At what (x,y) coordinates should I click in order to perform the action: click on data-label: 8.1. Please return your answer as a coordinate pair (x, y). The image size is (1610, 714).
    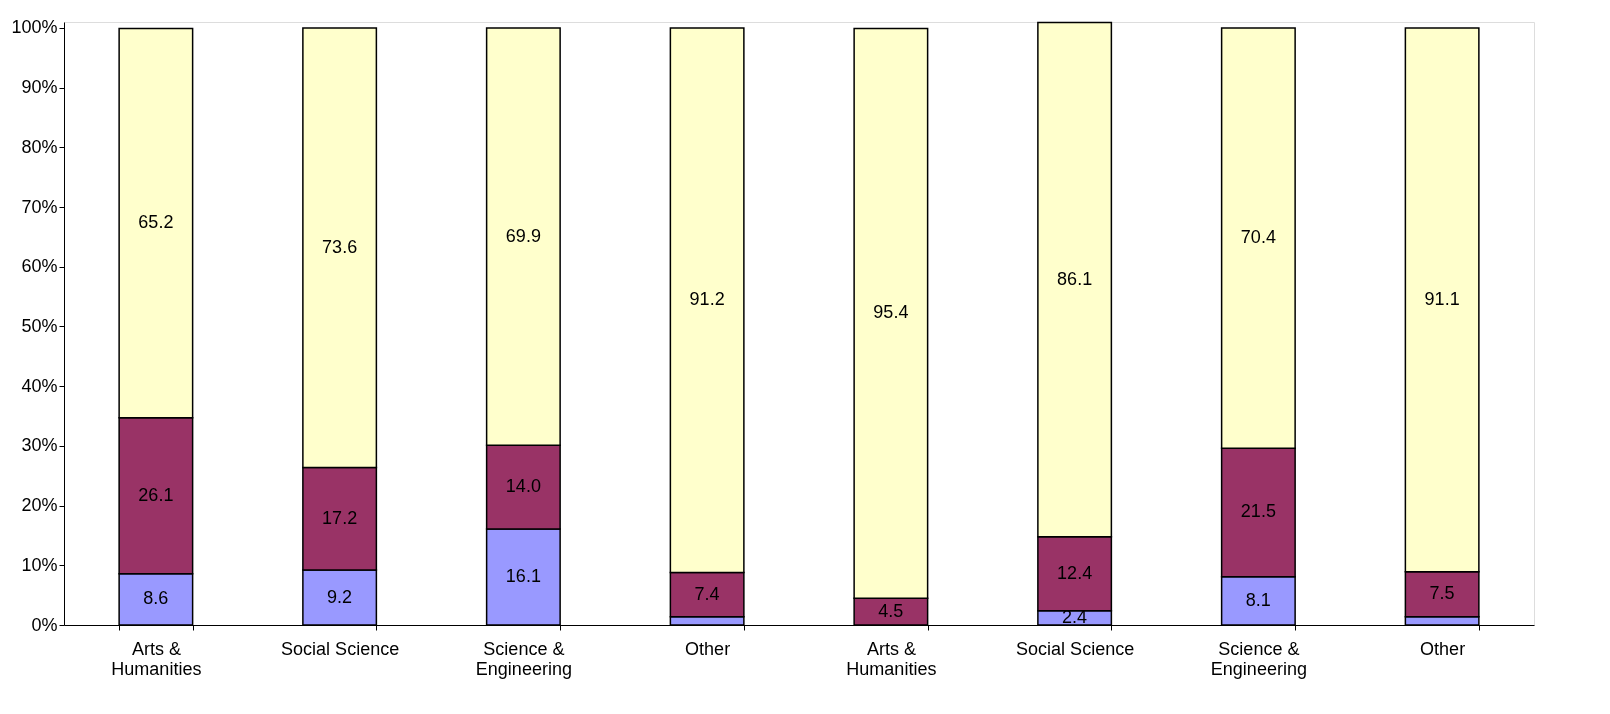
    Looking at the image, I should click on (1258, 599).